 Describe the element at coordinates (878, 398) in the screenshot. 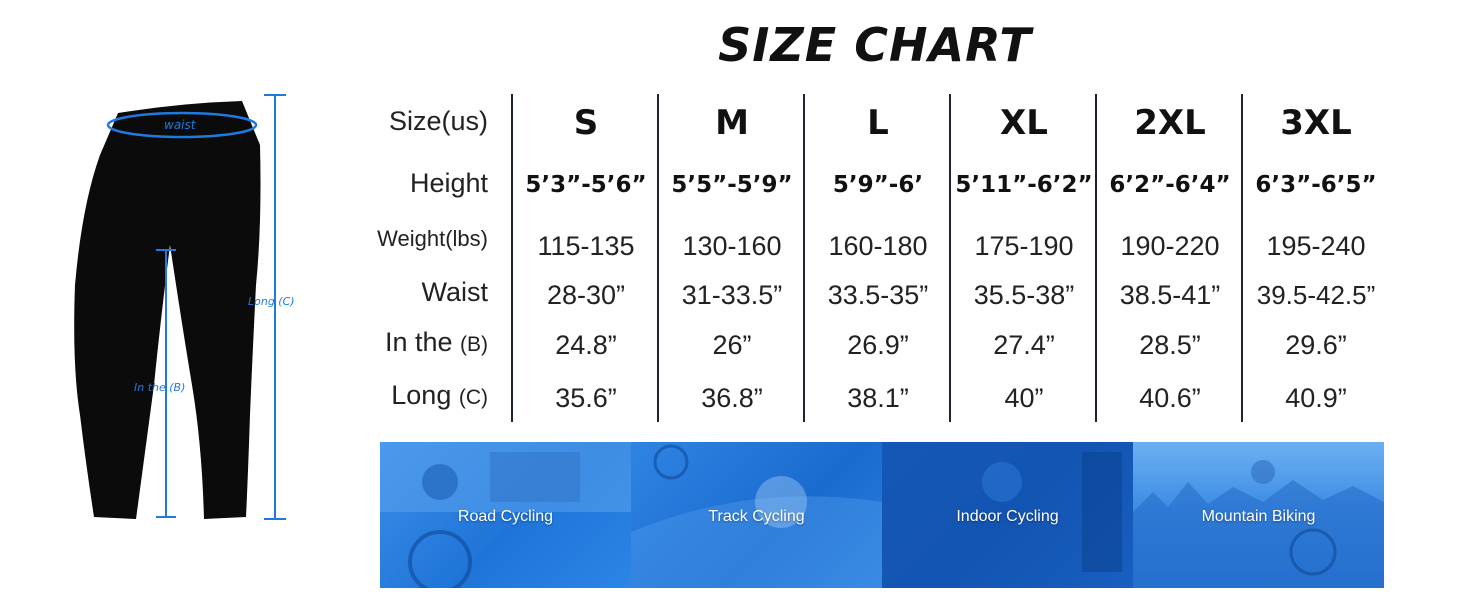

I see `long-cell: 38.1”` at that location.